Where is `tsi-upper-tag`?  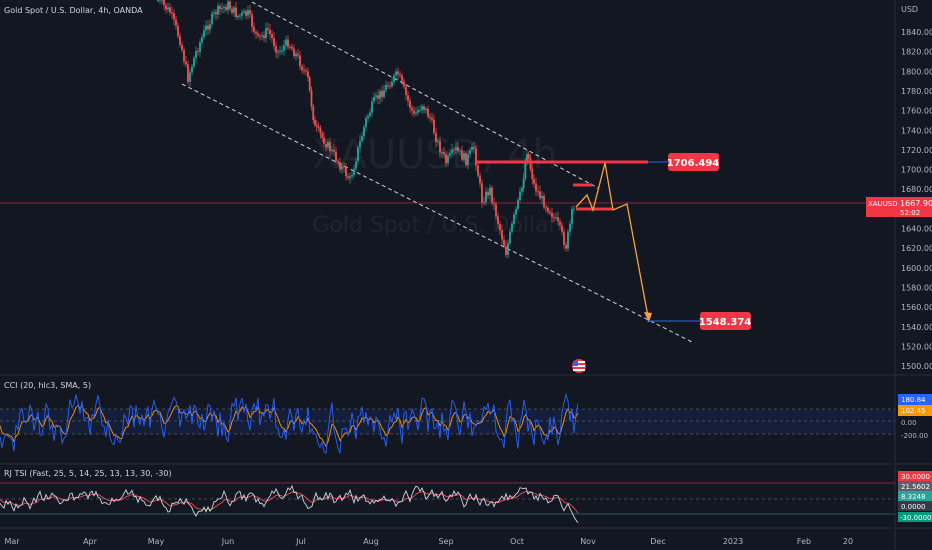
tsi-upper-tag is located at coordinates (915, 476).